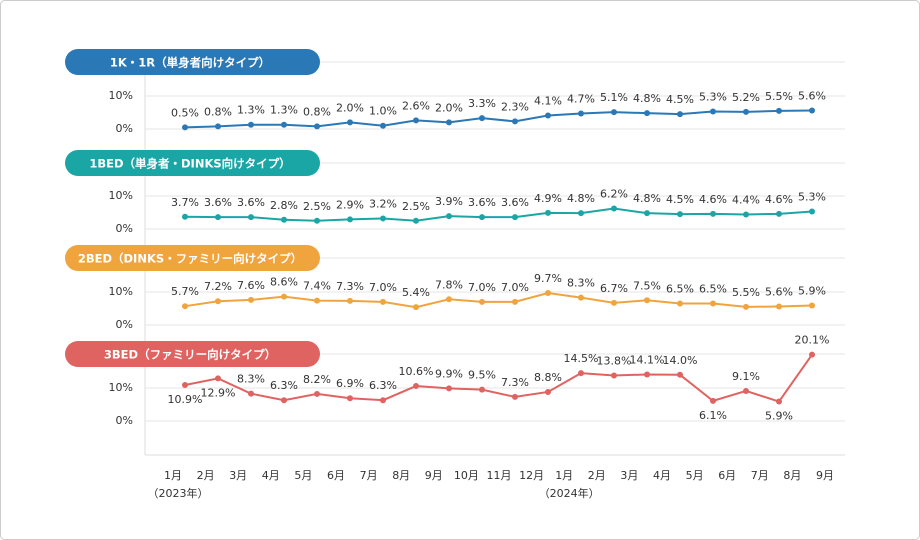 The height and width of the screenshot is (540, 920). What do you see at coordinates (350, 204) in the screenshot?
I see `data-label: 2.9%` at bounding box center [350, 204].